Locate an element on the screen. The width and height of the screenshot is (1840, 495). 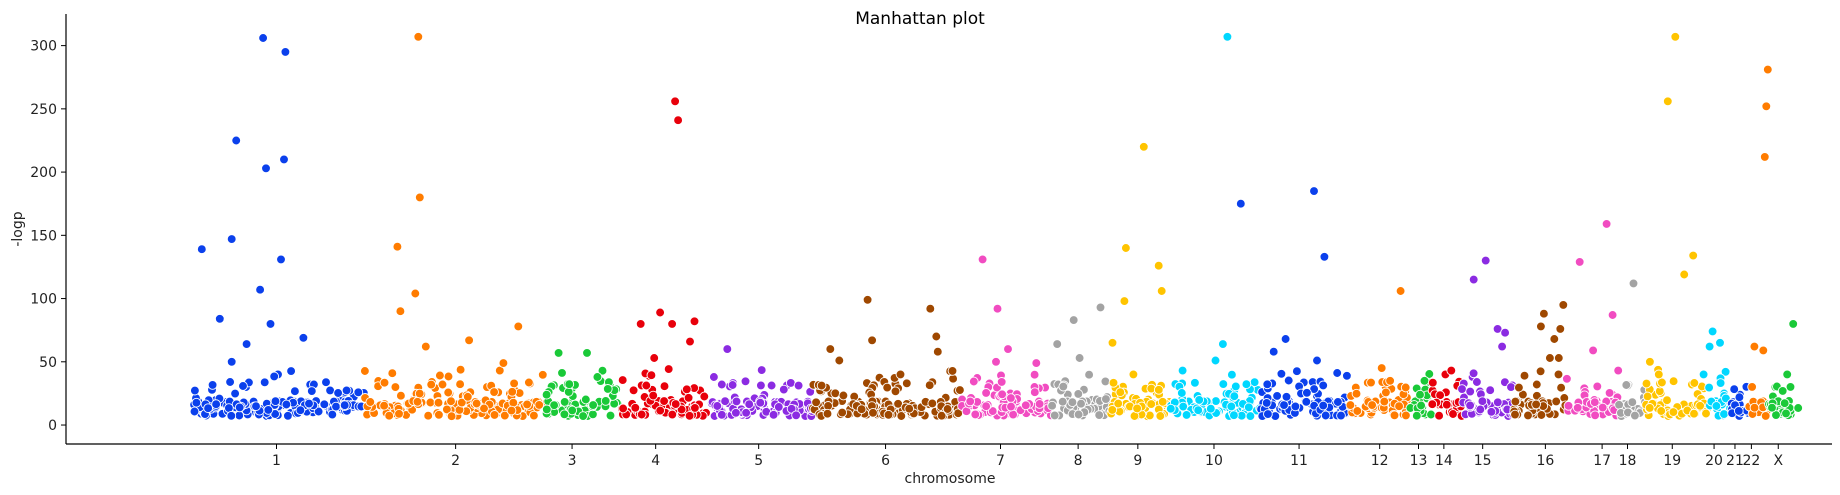
x-tick-label-chr-20: 20 is located at coordinates (1714, 461).